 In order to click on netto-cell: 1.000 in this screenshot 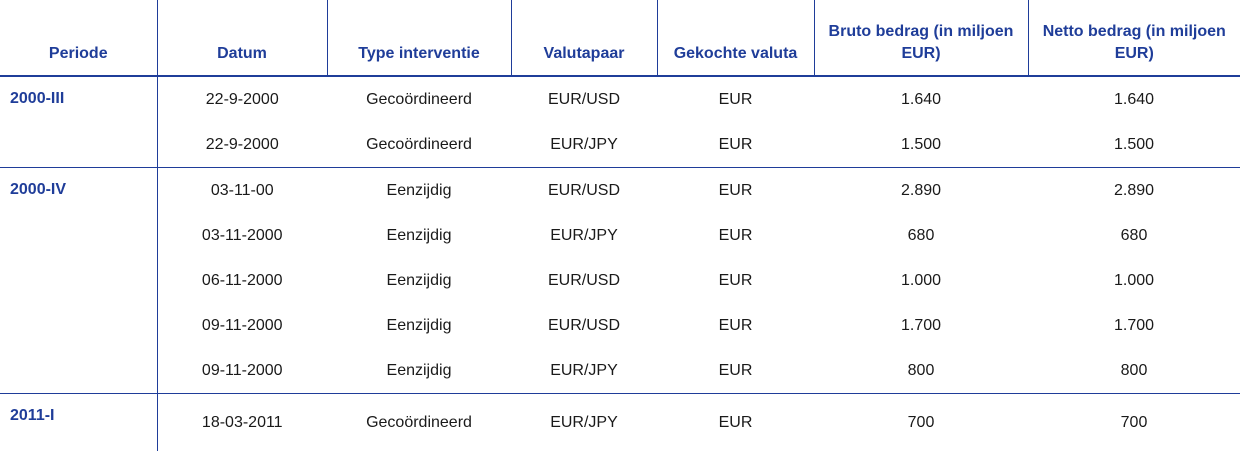, I will do `click(1134, 280)`.